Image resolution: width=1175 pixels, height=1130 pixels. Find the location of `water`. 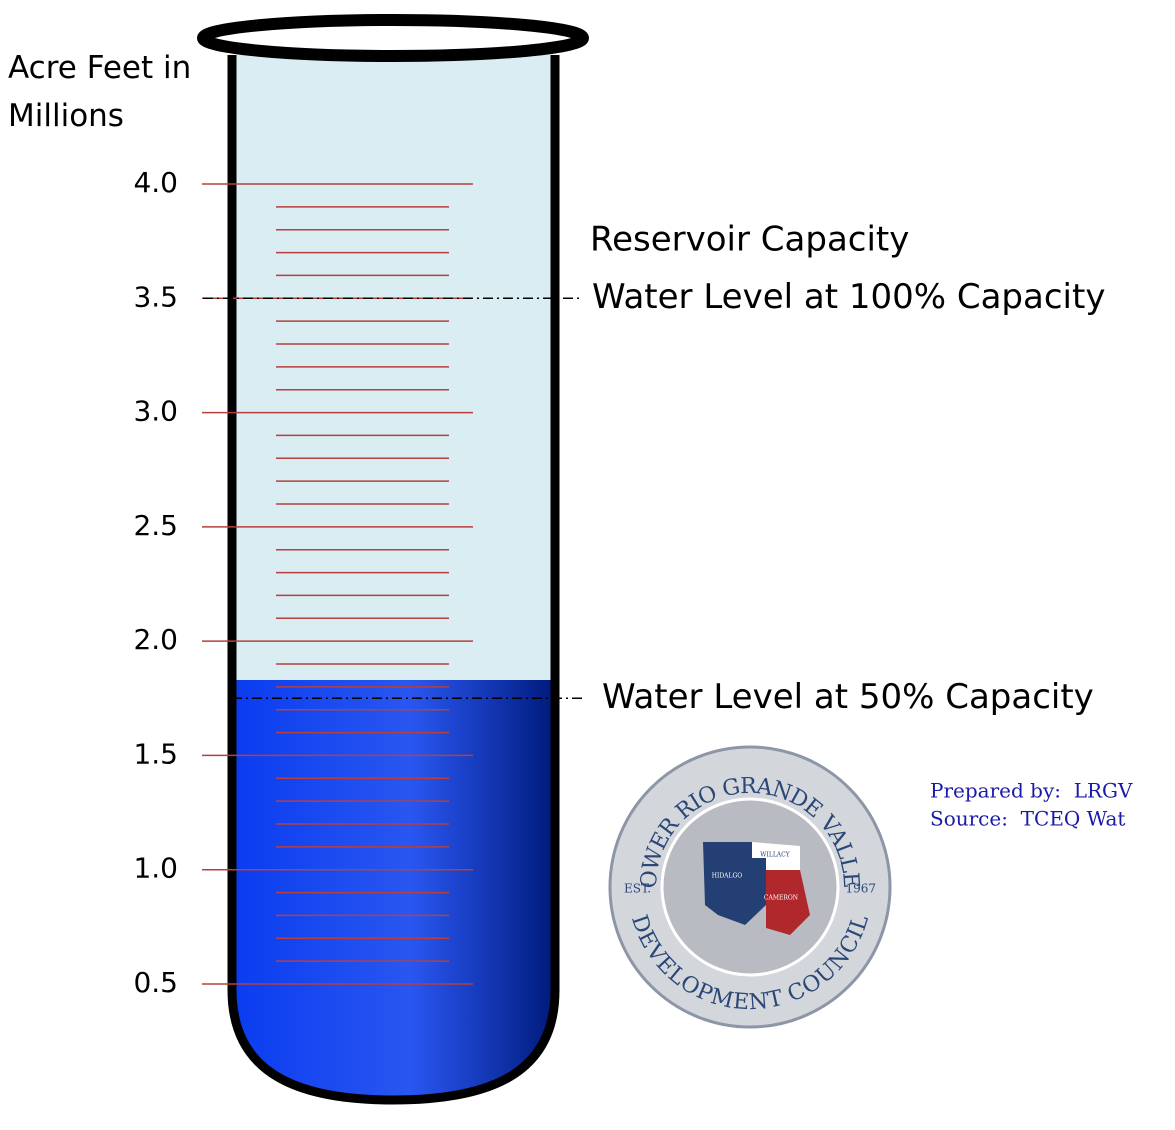

water is located at coordinates (393, 890).